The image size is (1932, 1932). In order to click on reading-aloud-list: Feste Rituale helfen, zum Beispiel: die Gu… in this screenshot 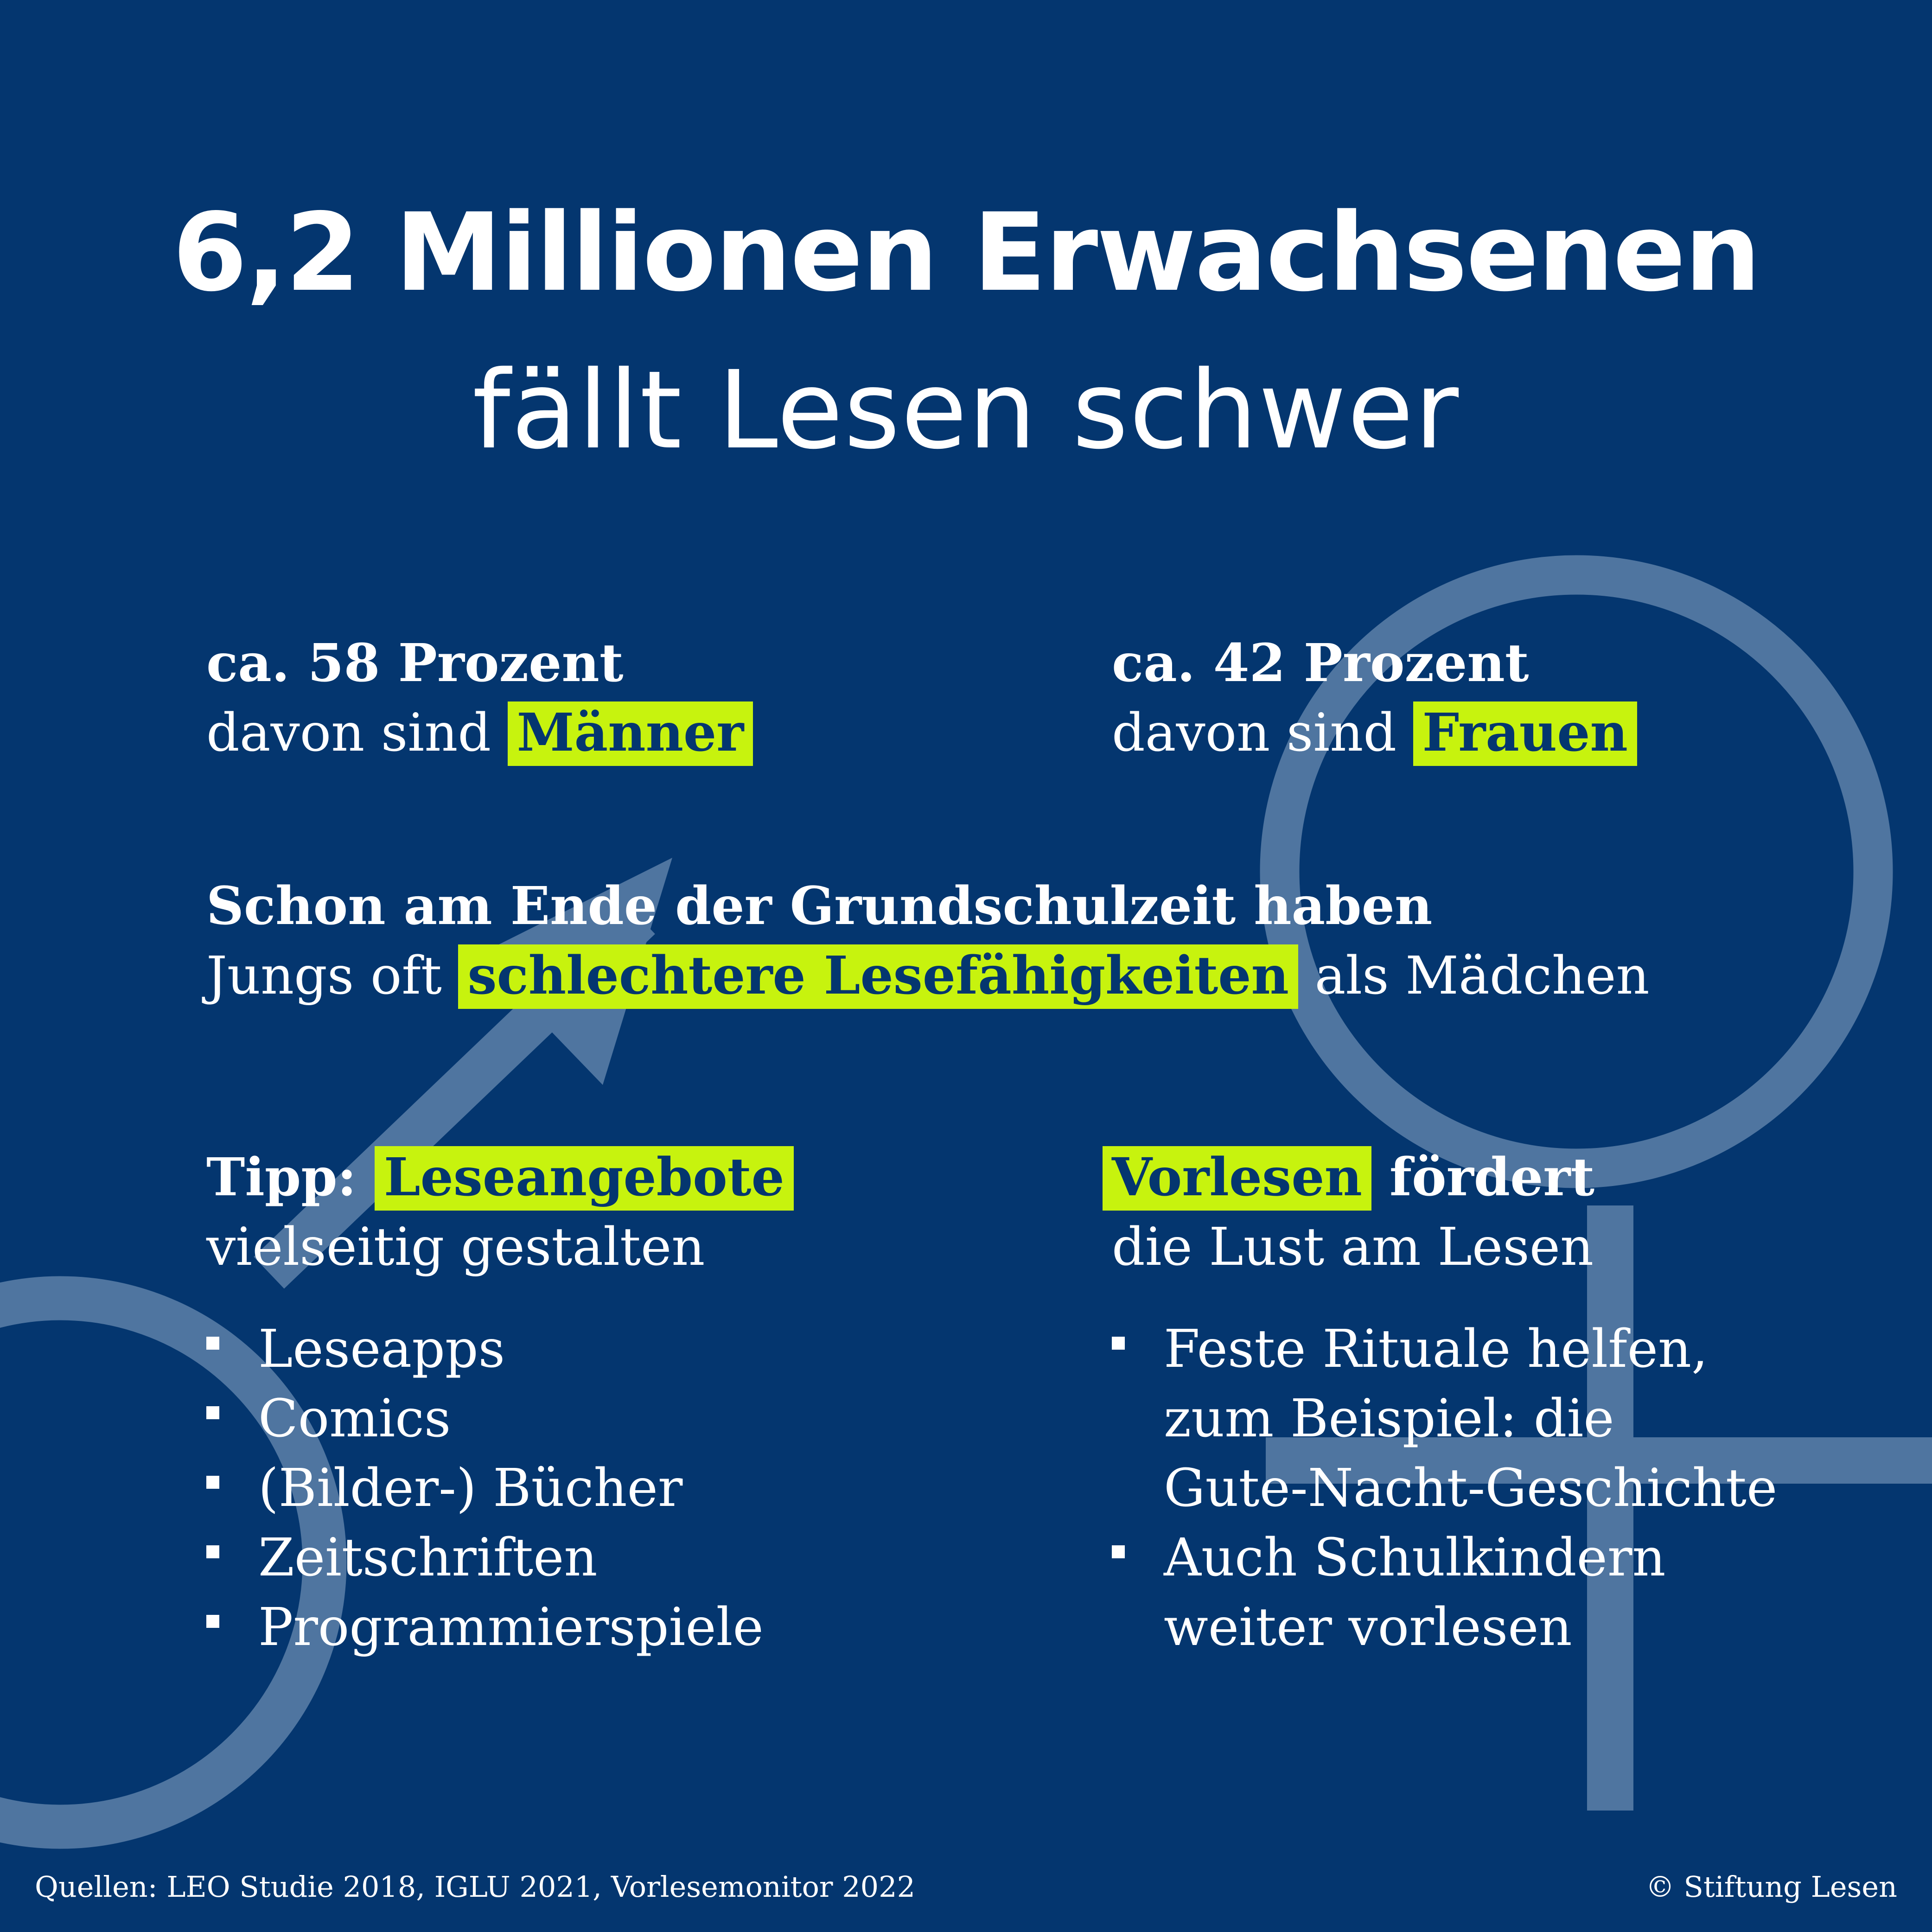, I will do `click(1444, 1488)`.